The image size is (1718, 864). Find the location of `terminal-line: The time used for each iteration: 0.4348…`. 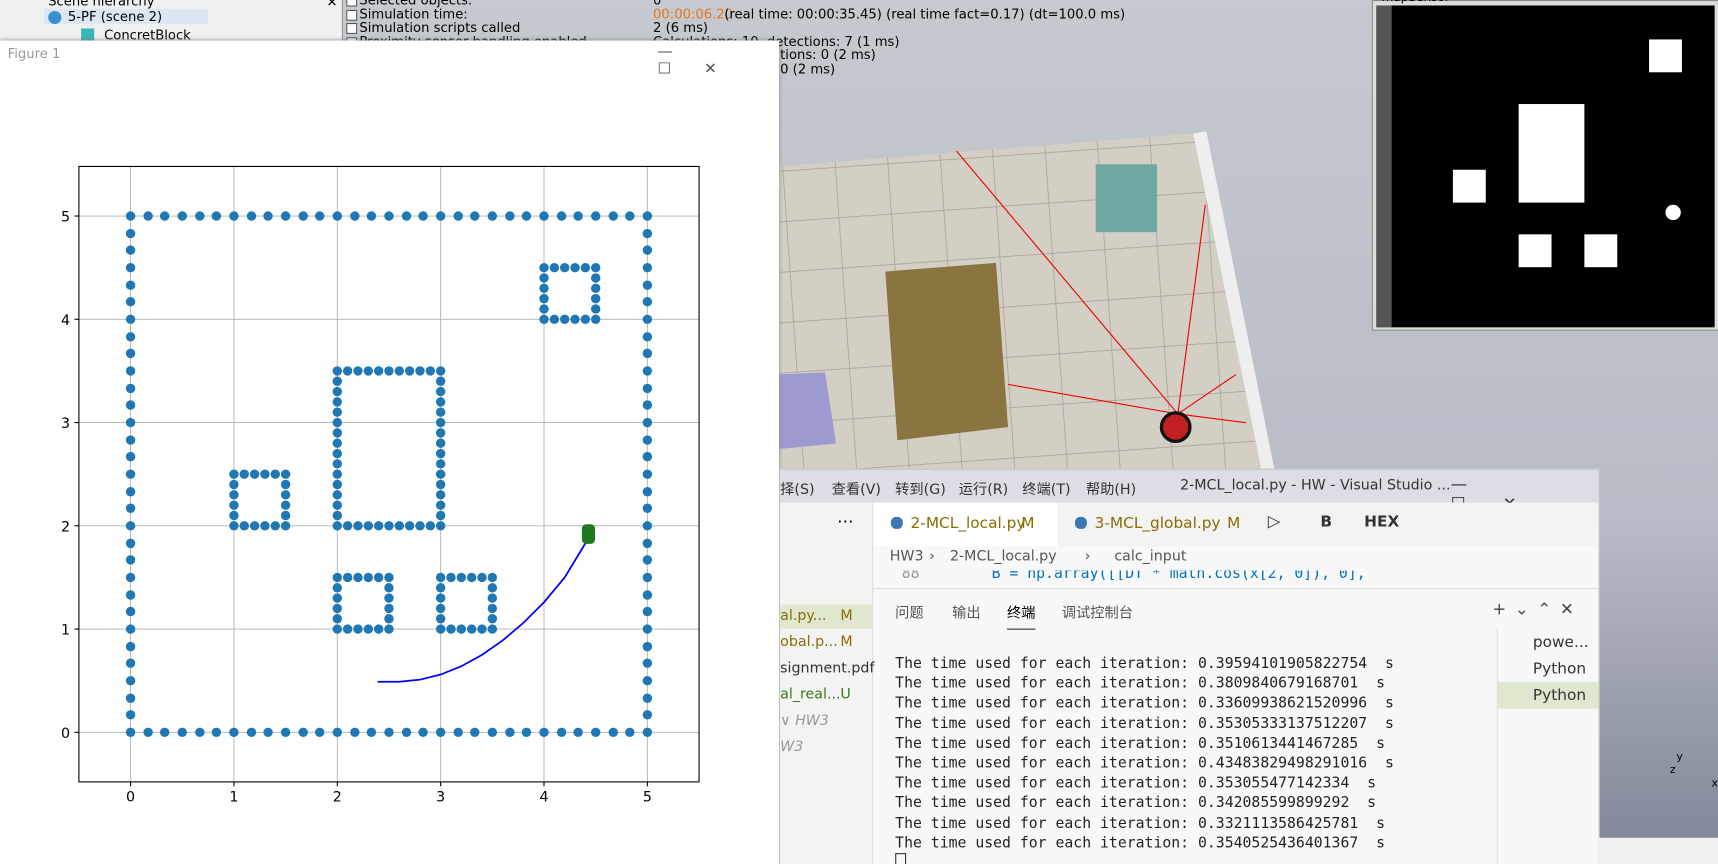

terminal-line: The time used for each iteration: 0.4348… is located at coordinates (1144, 763).